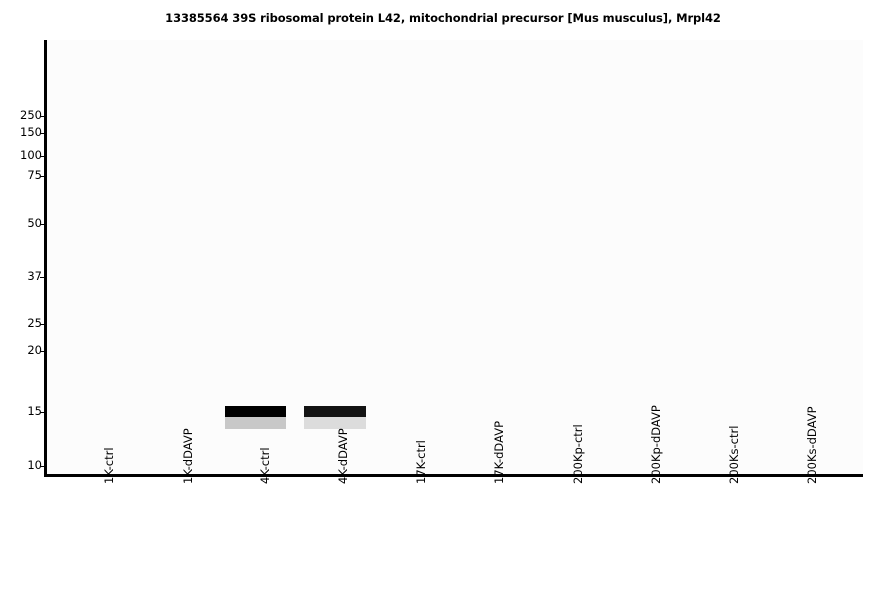 The width and height of the screenshot is (886, 595). Describe the element at coordinates (188, 456) in the screenshot. I see `x-axis-tick-label: 1K-dDAVP` at that location.